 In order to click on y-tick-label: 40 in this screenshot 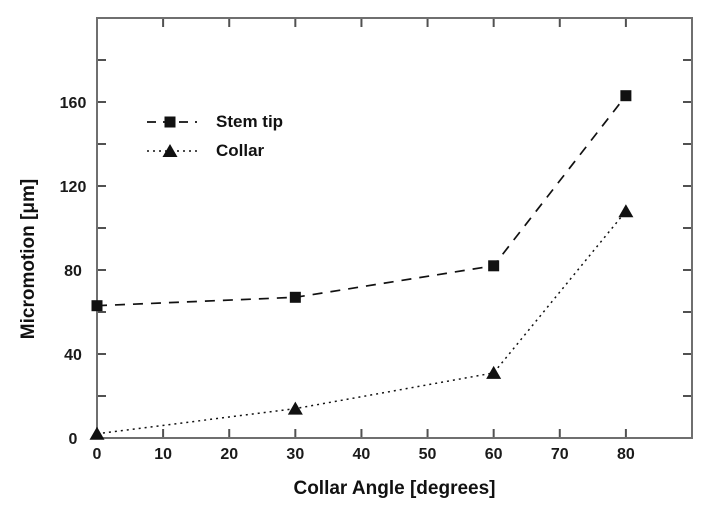, I will do `click(73, 355)`.